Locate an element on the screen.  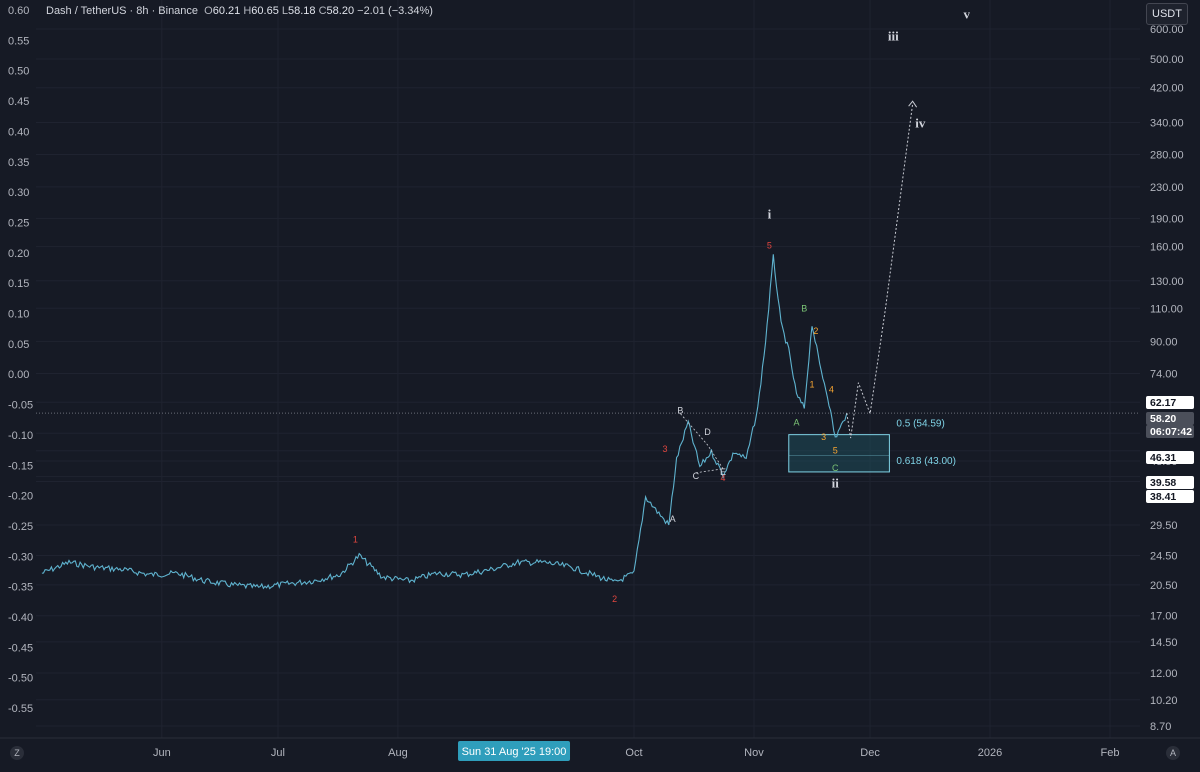
x-axis-tick: Feb is located at coordinates (1110, 753).